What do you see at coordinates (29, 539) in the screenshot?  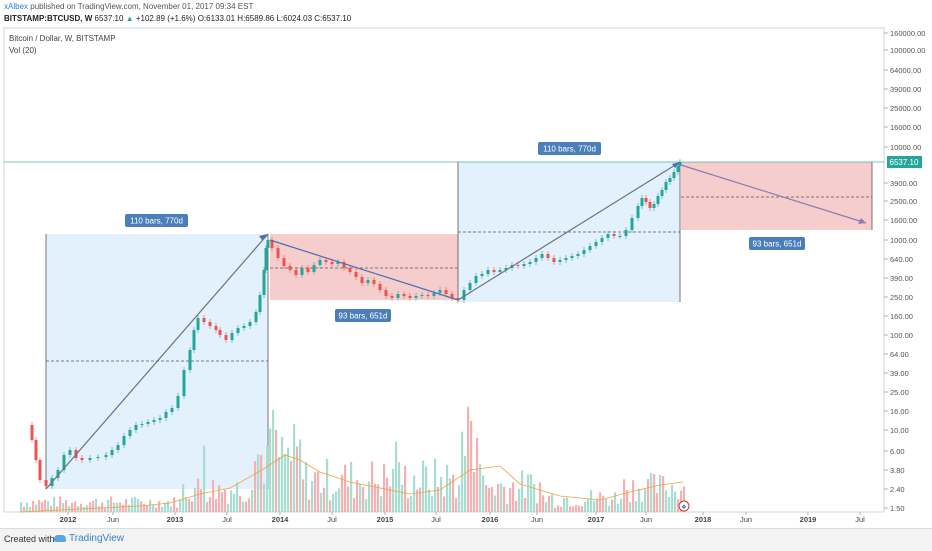 I see `created-with-label: Created with` at bounding box center [29, 539].